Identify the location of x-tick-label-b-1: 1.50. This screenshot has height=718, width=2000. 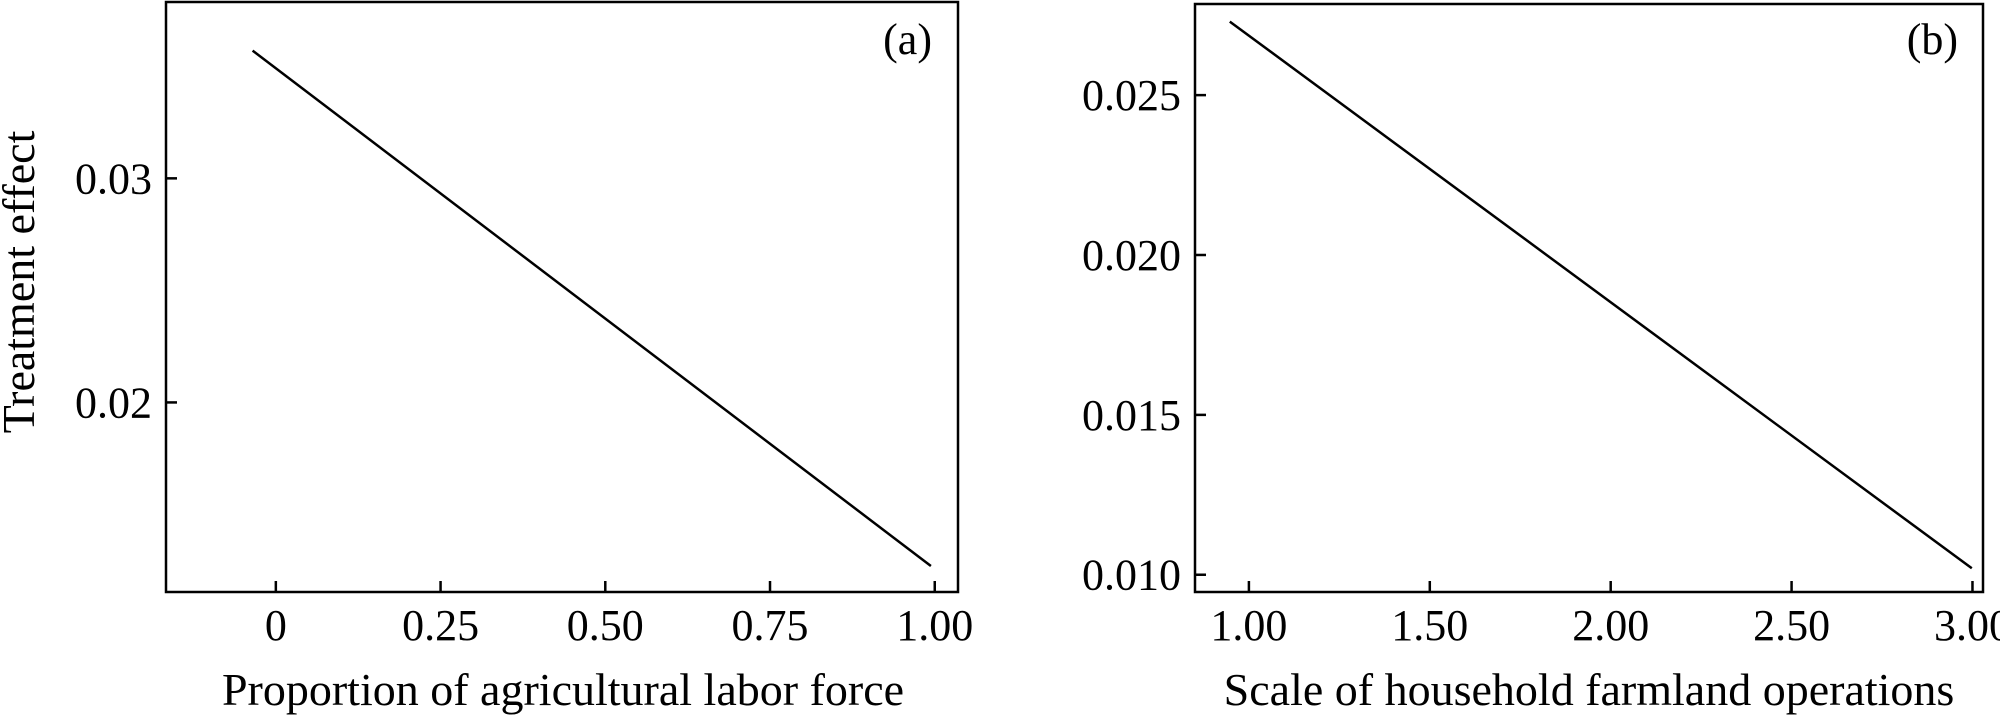
(1429, 625).